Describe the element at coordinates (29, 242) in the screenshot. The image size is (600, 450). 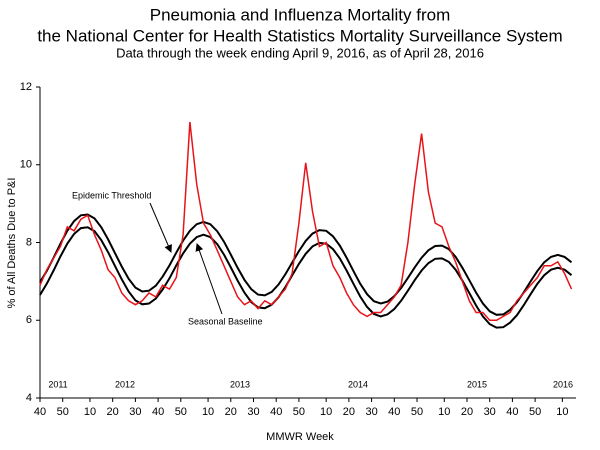
I see `y-tick-label: 8` at that location.